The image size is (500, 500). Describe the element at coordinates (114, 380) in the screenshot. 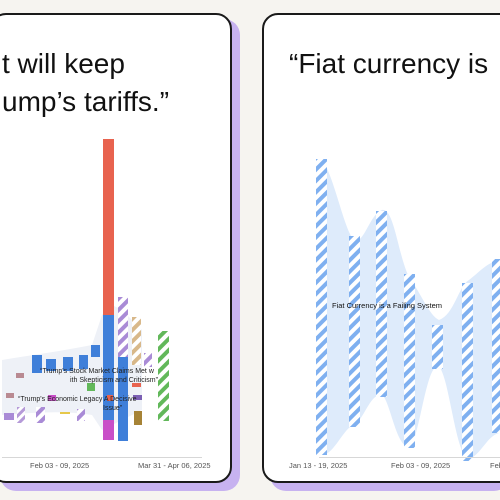

I see `topic-label: ith Skepticism and Criticism”` at that location.